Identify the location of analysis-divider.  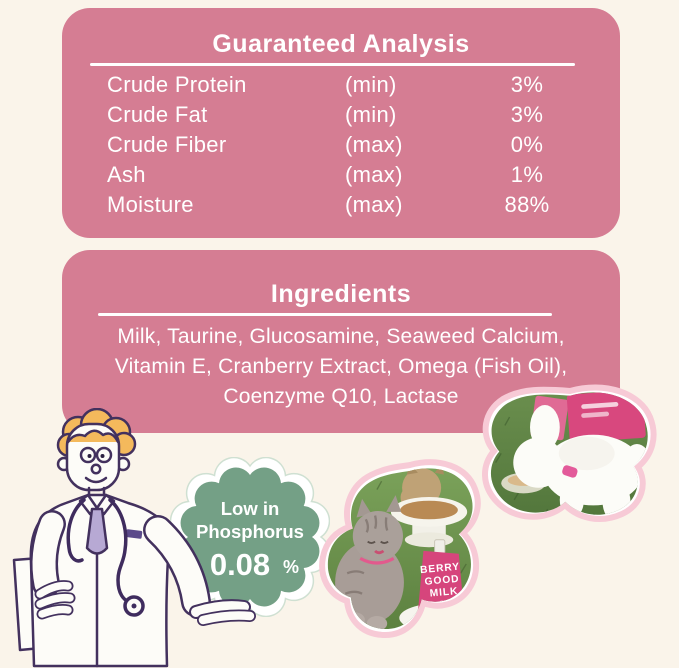
(332, 64).